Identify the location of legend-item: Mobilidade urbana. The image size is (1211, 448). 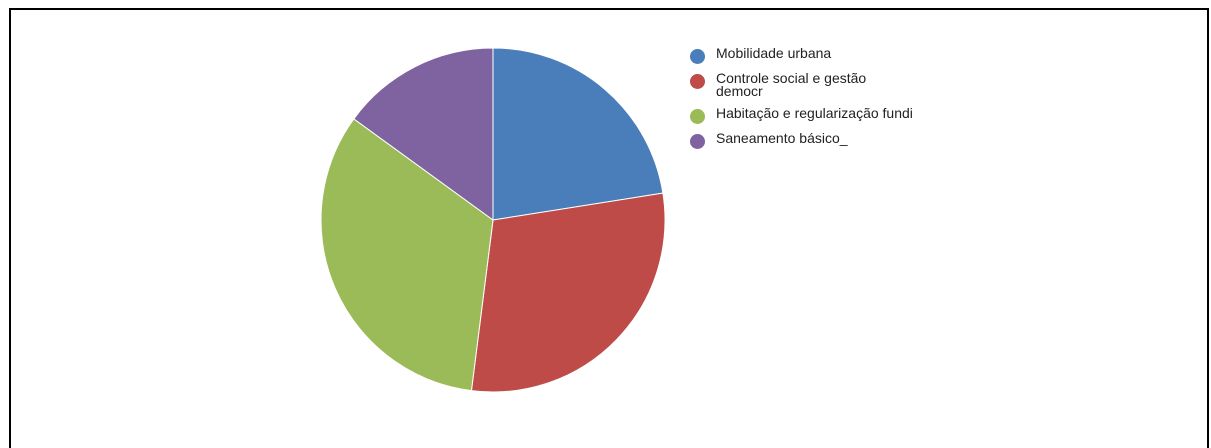
(820, 54).